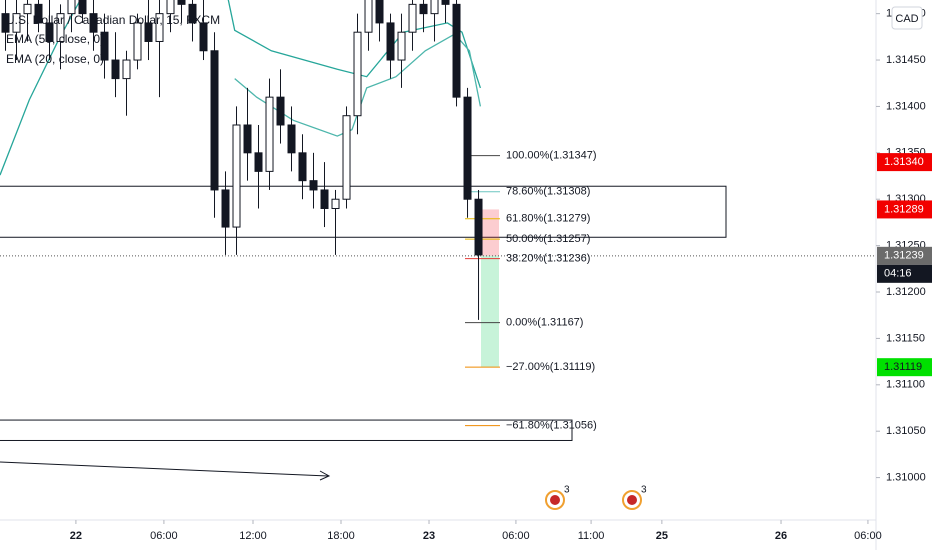 This screenshot has width=932, height=550. I want to click on fib-label: 50.00%(1.31257), so click(548, 239).